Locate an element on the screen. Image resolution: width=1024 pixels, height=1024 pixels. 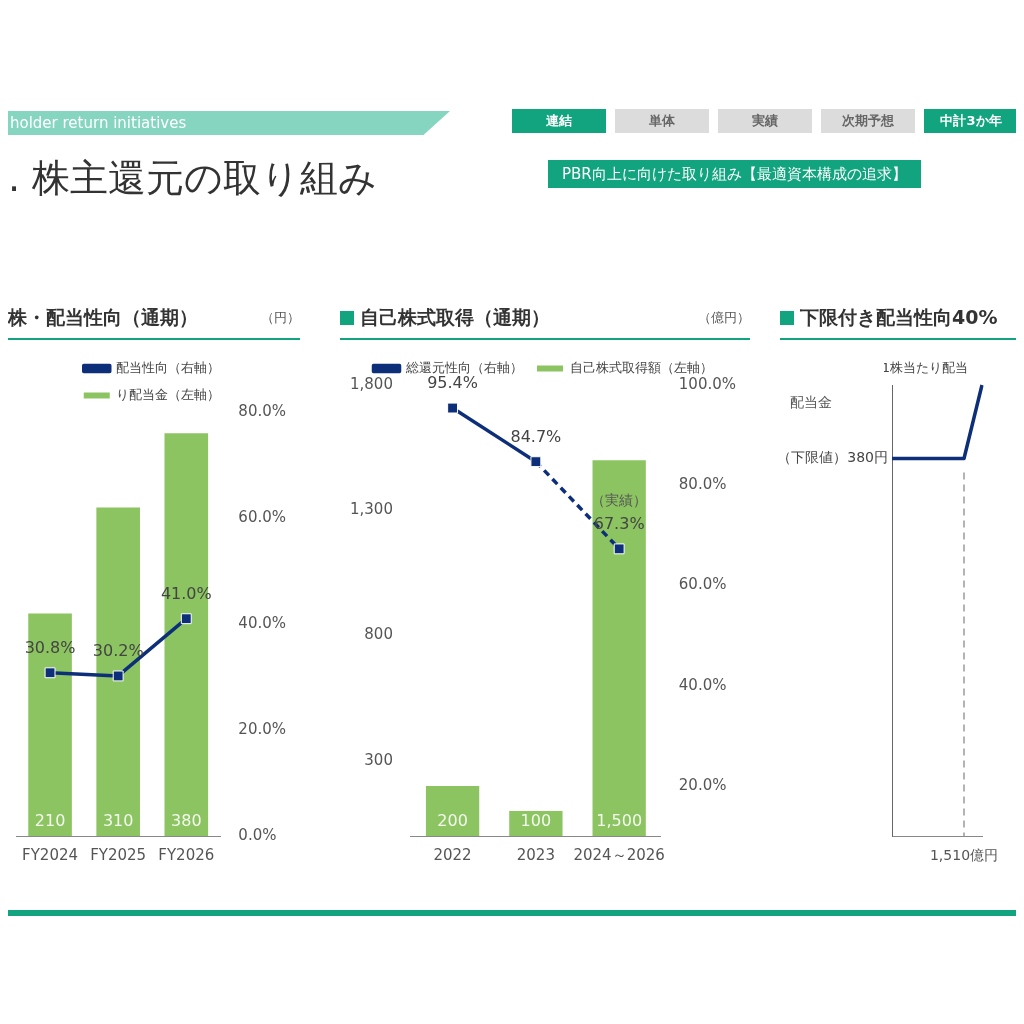
data-label: 100 is located at coordinates (536, 821).